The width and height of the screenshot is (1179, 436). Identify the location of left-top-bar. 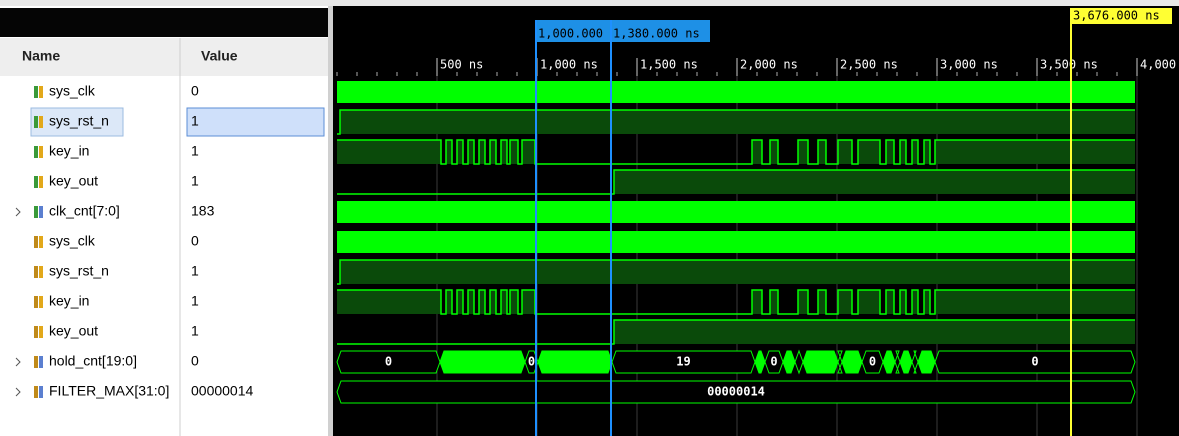
(164, 22).